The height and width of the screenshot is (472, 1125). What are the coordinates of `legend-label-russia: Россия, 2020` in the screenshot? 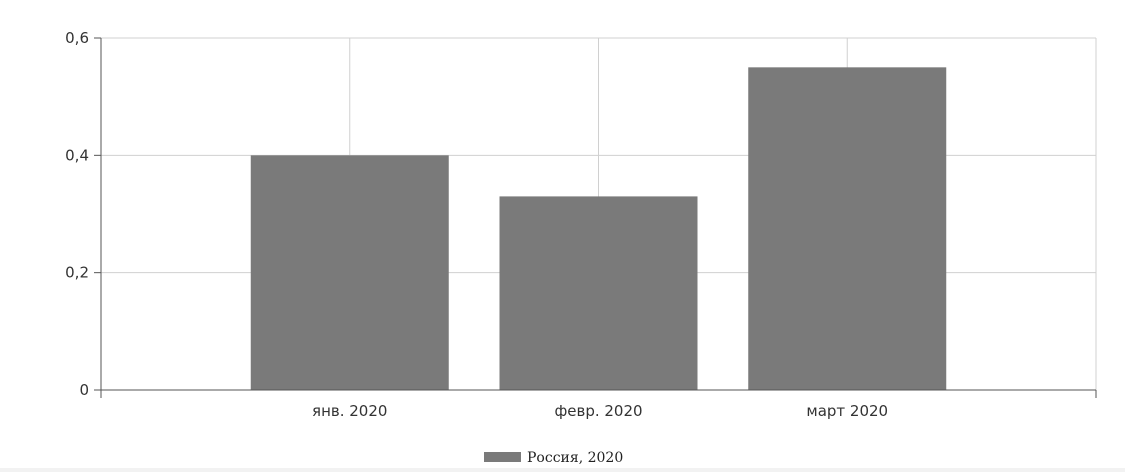 It's located at (575, 458).